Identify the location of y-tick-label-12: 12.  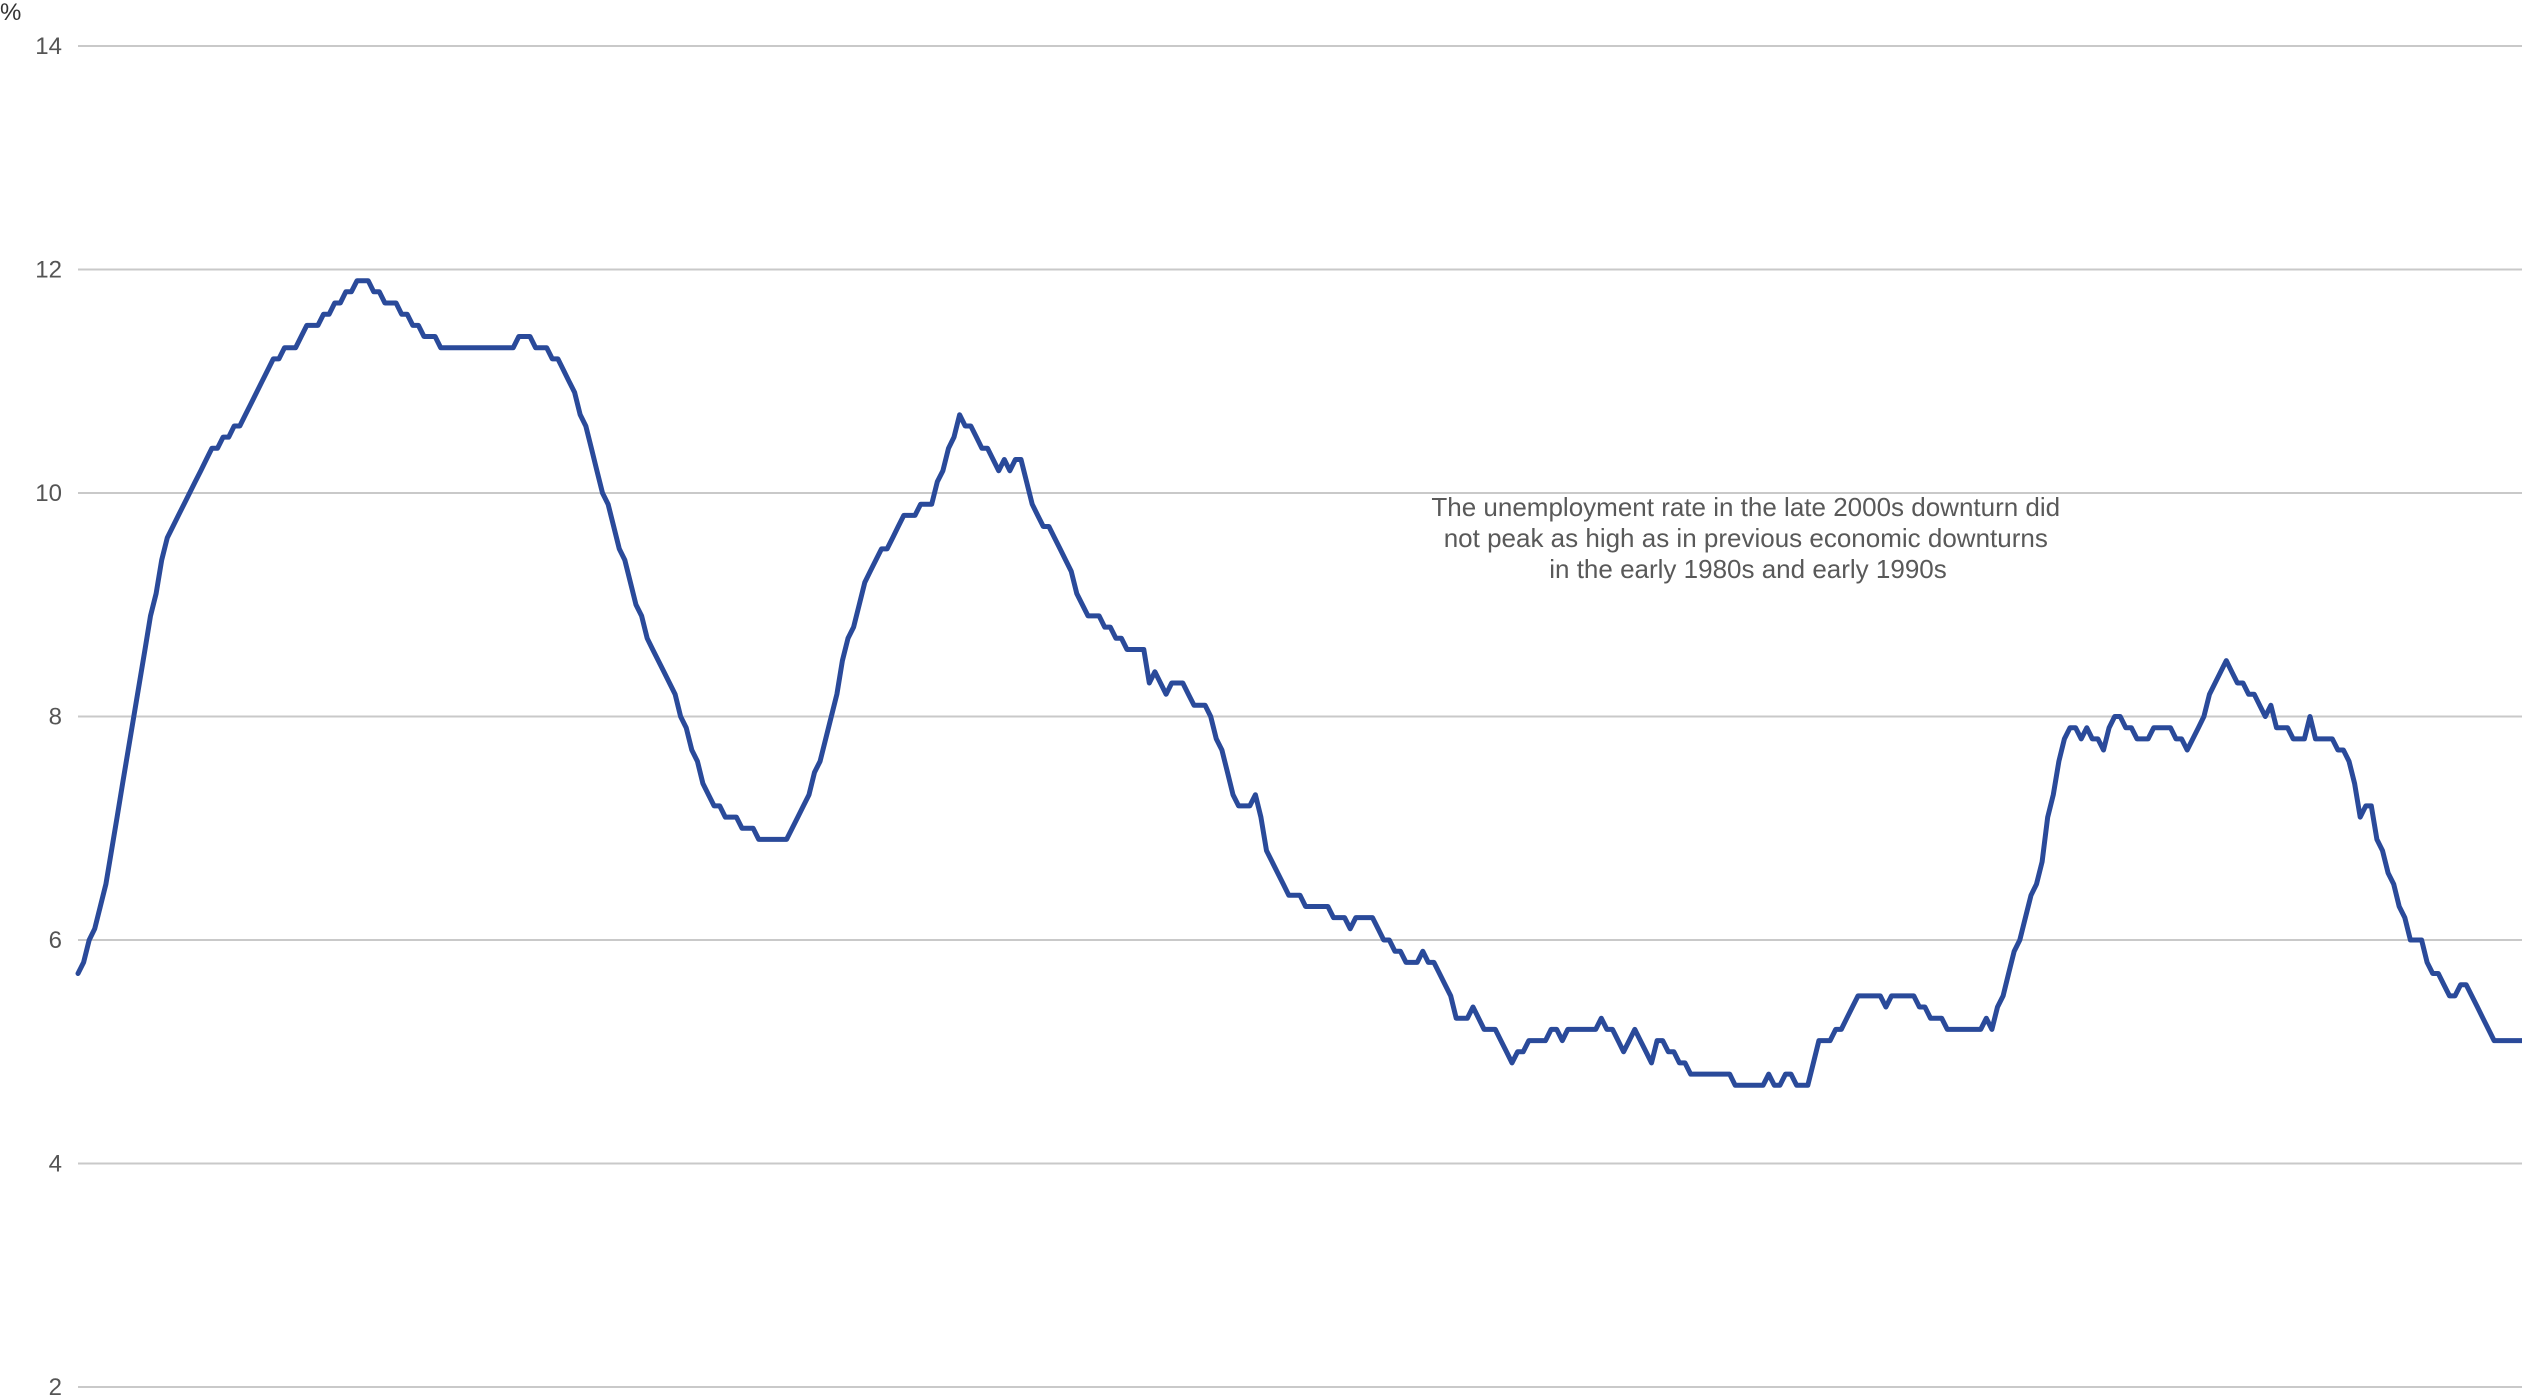
(48, 270).